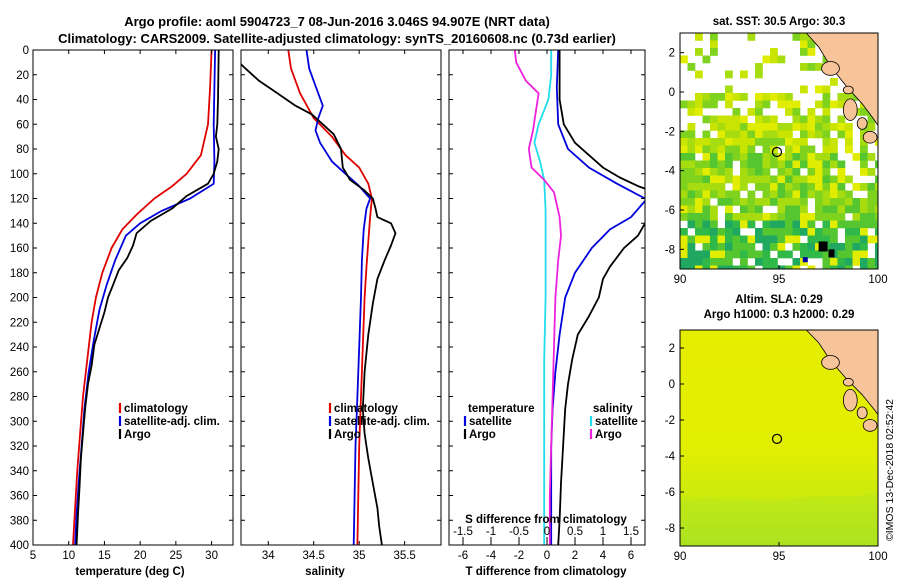 This screenshot has height=580, width=900. I want to click on diff-temperature-legend-label-argo: Argo, so click(482, 435).